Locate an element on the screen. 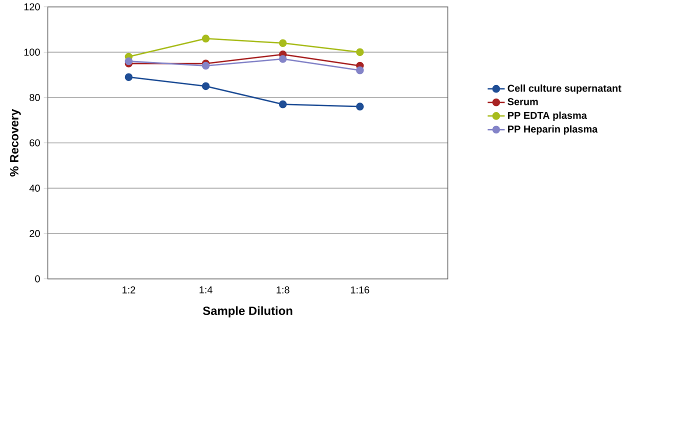 This screenshot has height=428, width=694. legend-label: PP EDTA plasma is located at coordinates (547, 116).